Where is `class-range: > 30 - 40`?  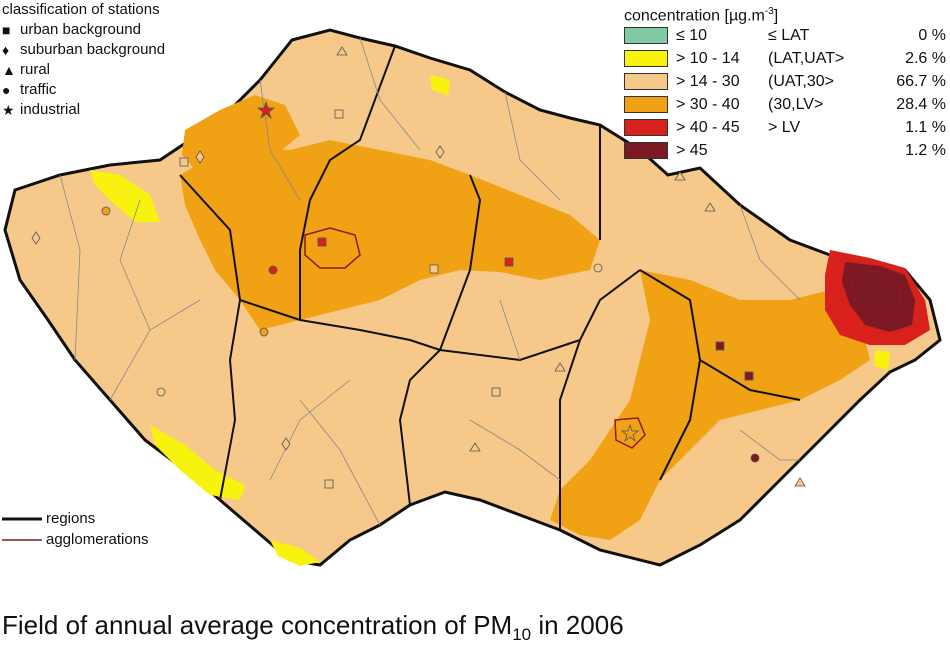
class-range: > 30 - 40 is located at coordinates (708, 104).